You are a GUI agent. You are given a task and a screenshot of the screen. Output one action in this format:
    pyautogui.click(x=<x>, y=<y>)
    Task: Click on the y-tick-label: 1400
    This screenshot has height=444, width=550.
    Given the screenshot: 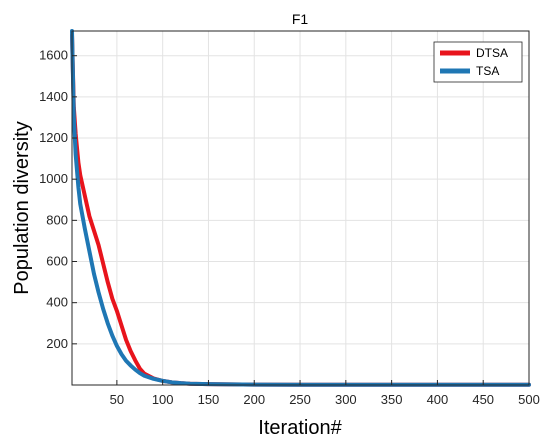 What is the action you would take?
    pyautogui.click(x=53, y=96)
    